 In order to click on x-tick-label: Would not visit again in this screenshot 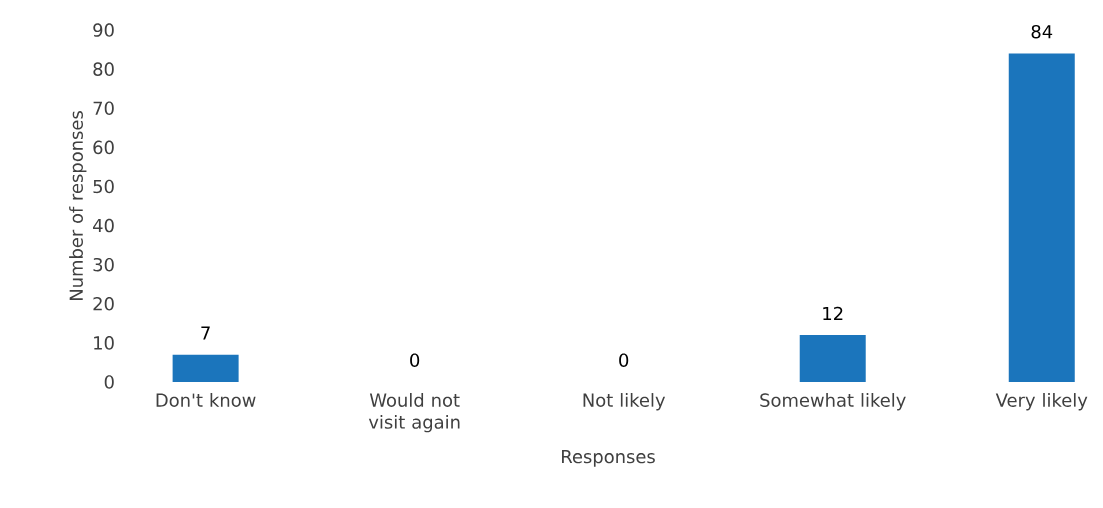, I will do `click(414, 413)`.